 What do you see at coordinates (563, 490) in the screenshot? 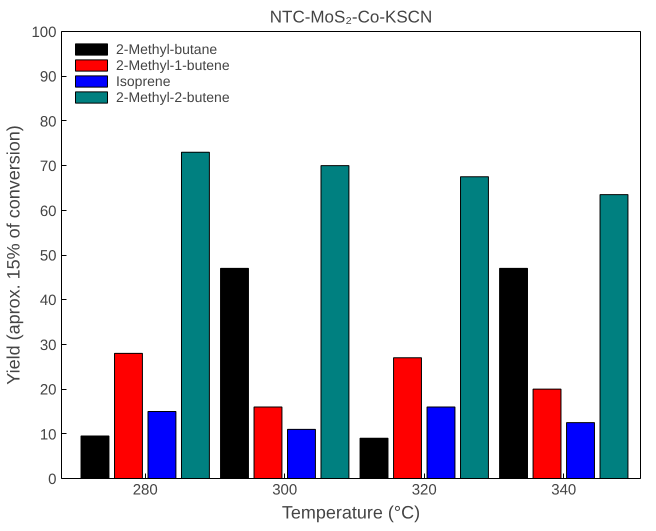
I see `x-tick-label: 340` at bounding box center [563, 490].